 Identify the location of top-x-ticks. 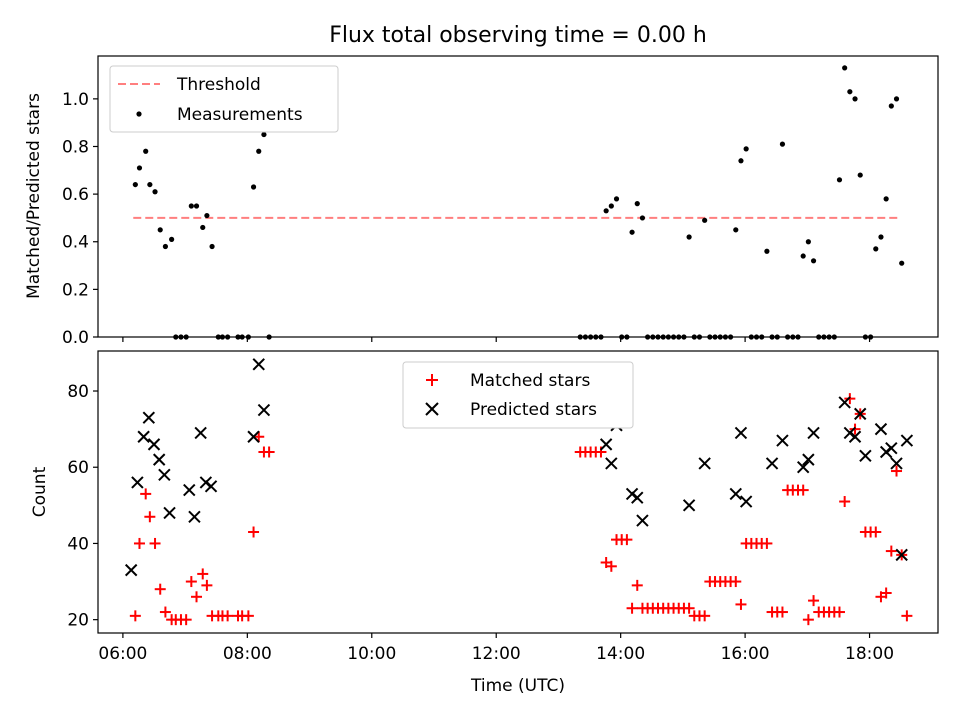
(496, 339).